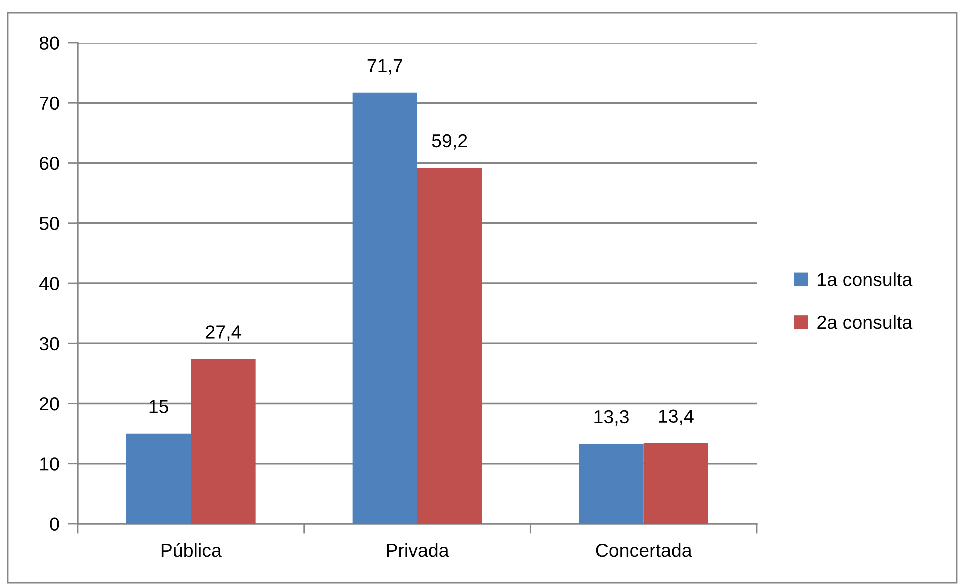 The image size is (958, 585). I want to click on x-tick-label: Concertada, so click(644, 550).